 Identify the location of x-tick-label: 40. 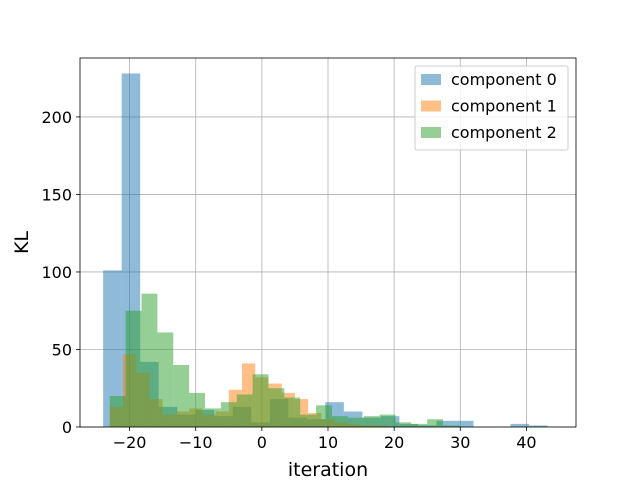
(526, 442).